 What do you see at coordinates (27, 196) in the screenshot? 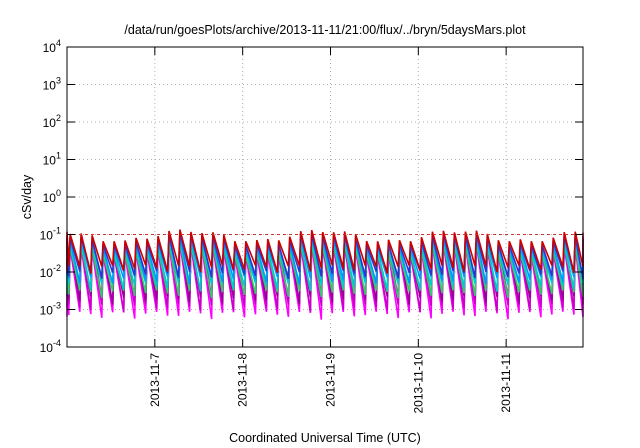
I see `y-axis-title: cSv/day` at bounding box center [27, 196].